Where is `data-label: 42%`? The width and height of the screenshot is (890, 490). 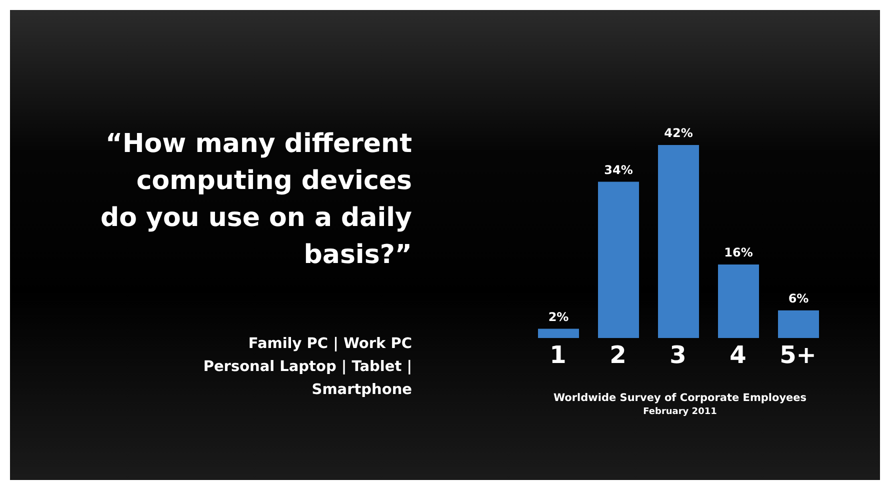
data-label: 42% is located at coordinates (678, 133).